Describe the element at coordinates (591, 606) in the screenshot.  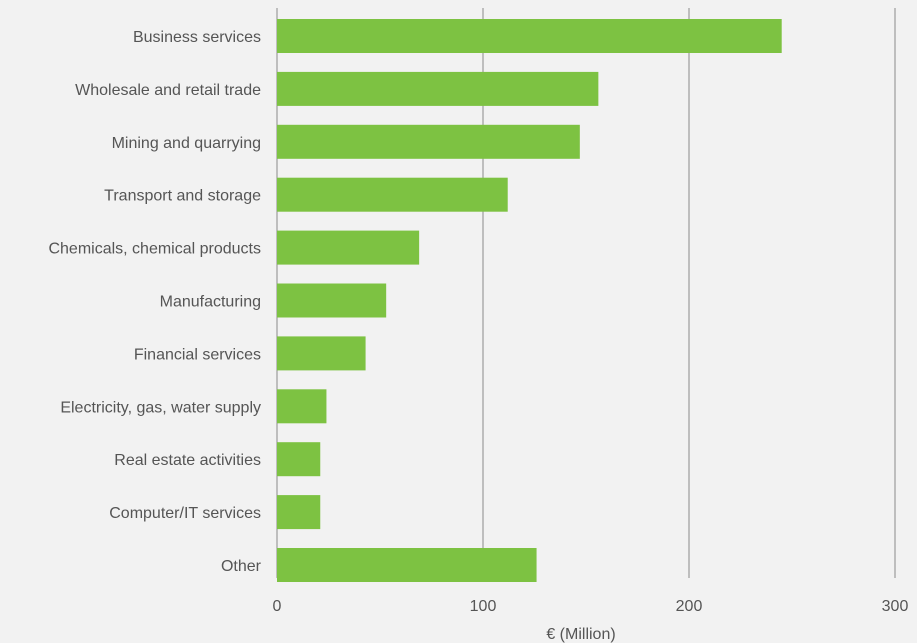
I see `x-axis-ticks: 0 100 200 300` at that location.